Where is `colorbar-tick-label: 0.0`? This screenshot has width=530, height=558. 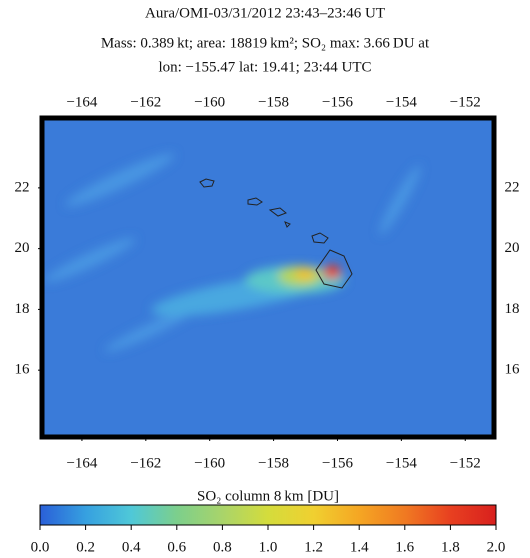
colorbar-tick-label: 0.0 is located at coordinates (40, 547).